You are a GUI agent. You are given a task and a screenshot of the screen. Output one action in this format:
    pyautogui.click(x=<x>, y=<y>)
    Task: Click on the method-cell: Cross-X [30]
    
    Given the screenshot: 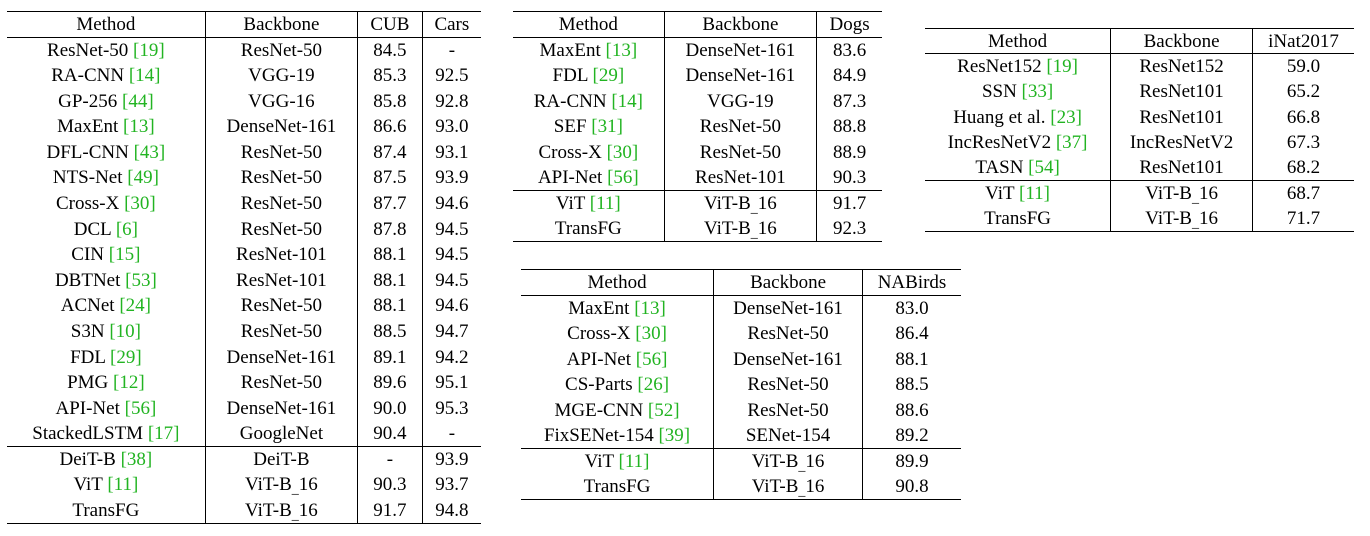 What is the action you would take?
    pyautogui.click(x=589, y=152)
    